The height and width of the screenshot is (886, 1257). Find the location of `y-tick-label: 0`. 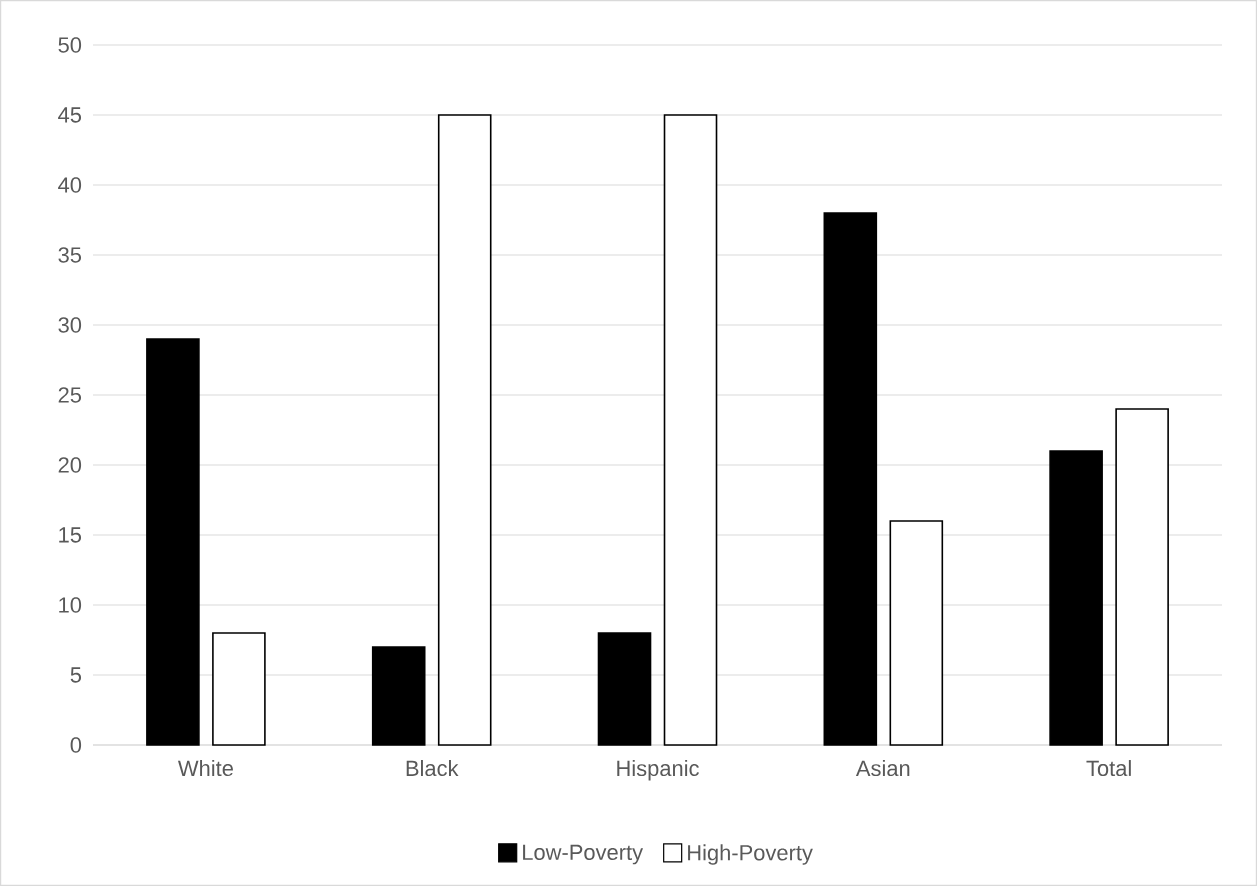

y-tick-label: 0 is located at coordinates (76, 745).